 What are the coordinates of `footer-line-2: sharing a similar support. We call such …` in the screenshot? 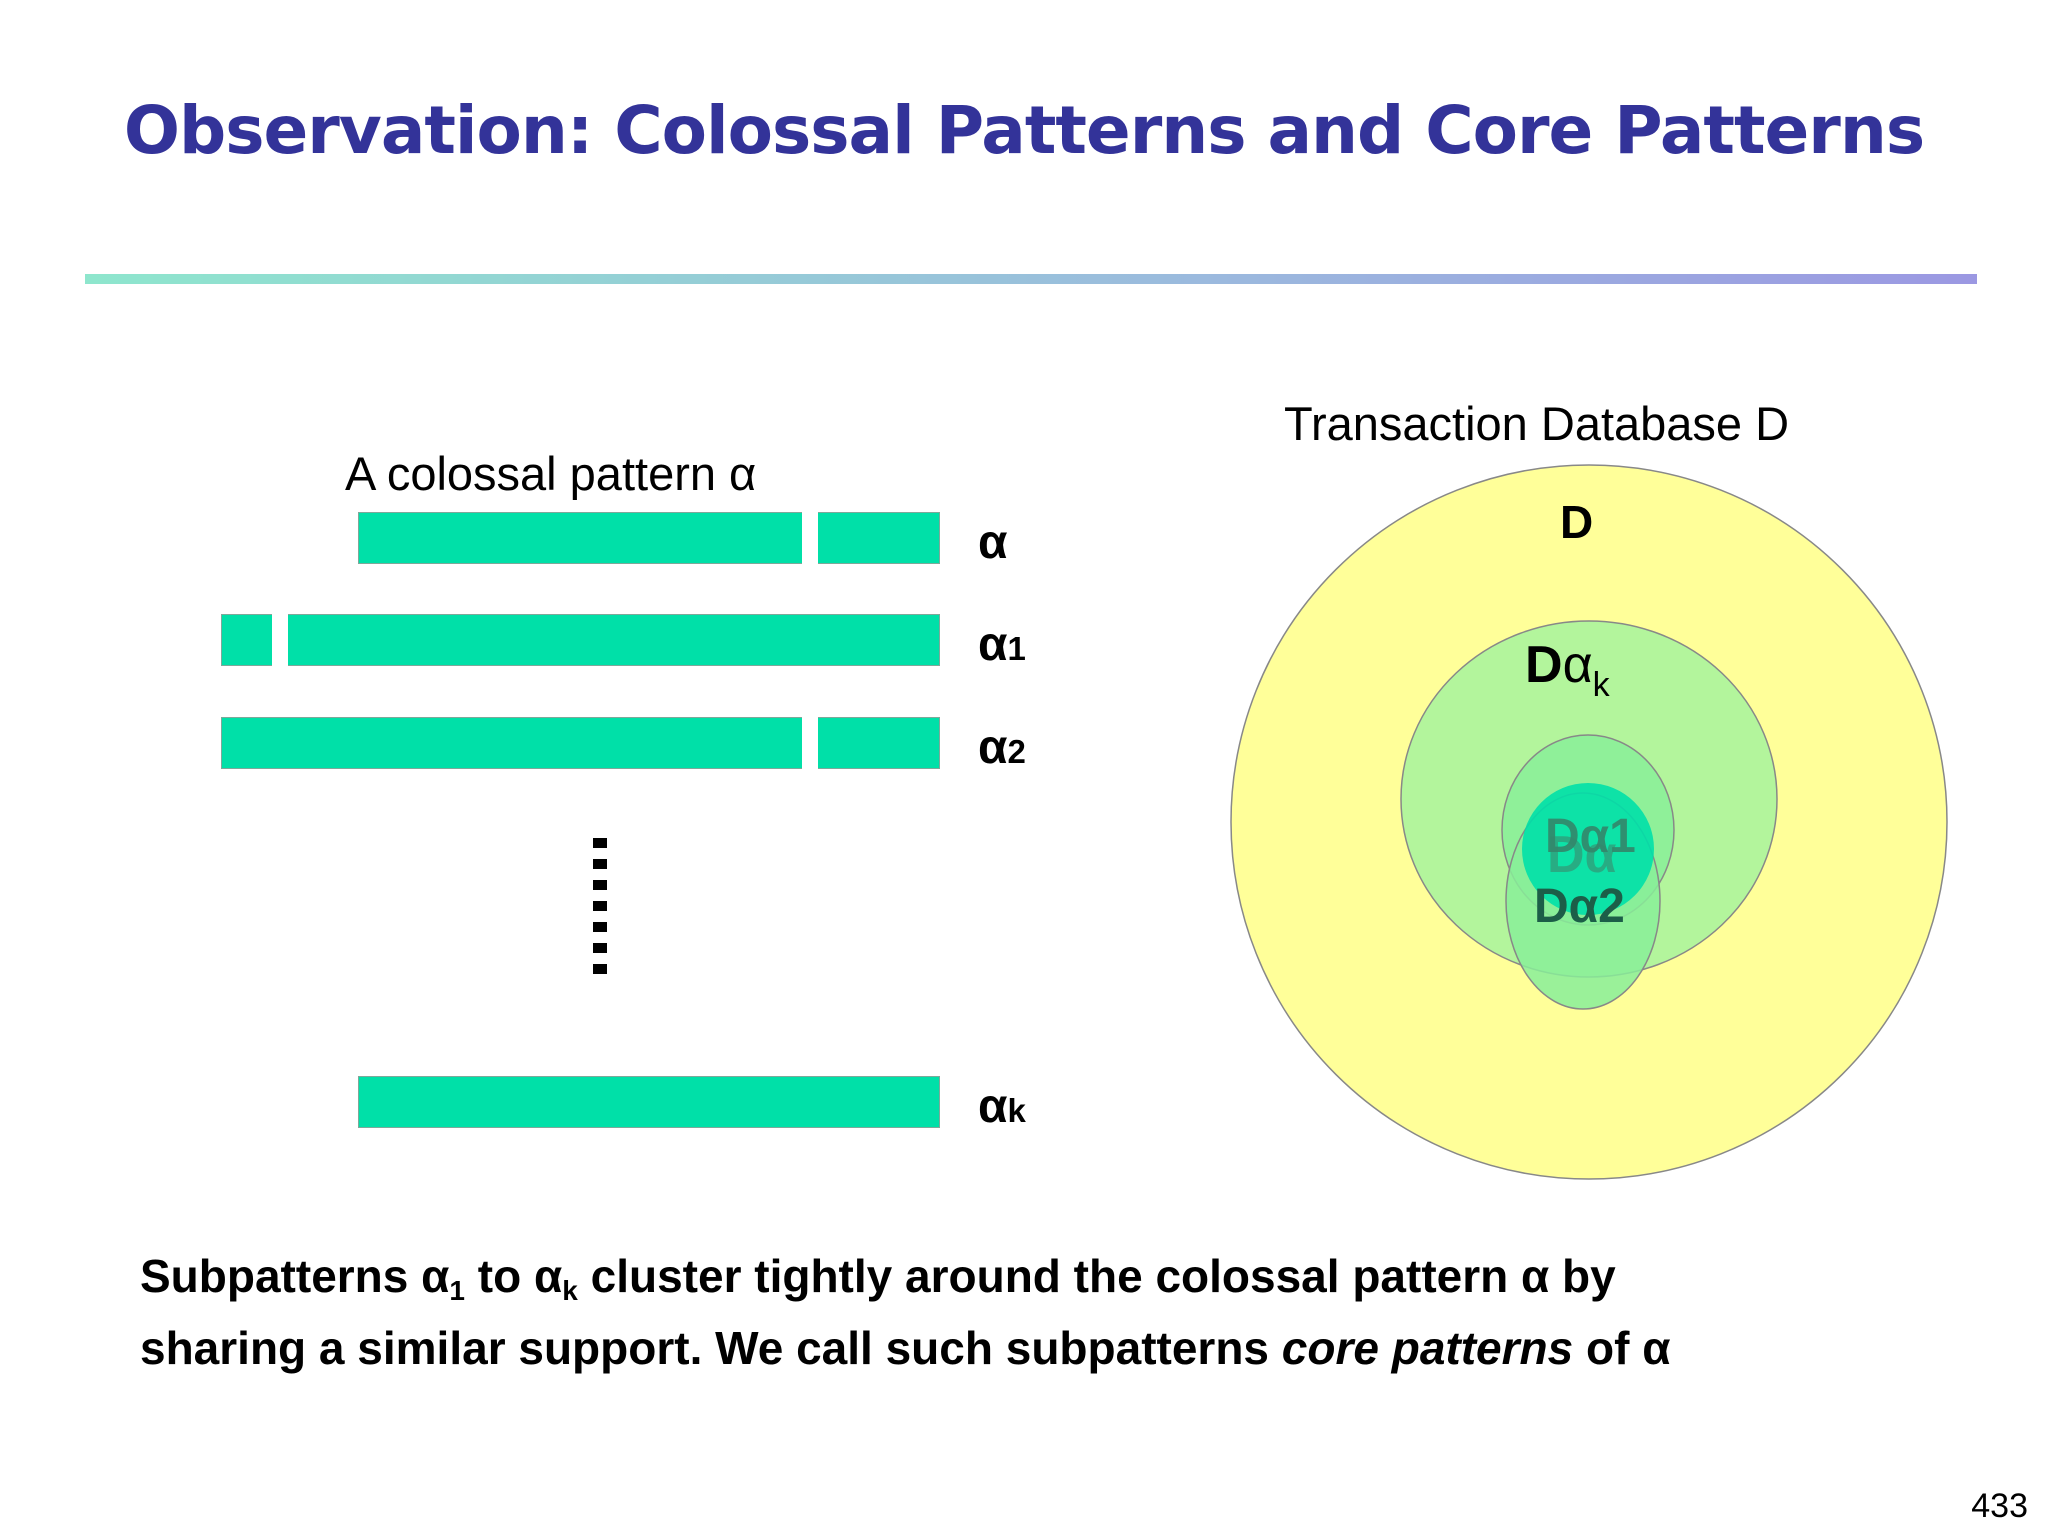 It's located at (905, 1348).